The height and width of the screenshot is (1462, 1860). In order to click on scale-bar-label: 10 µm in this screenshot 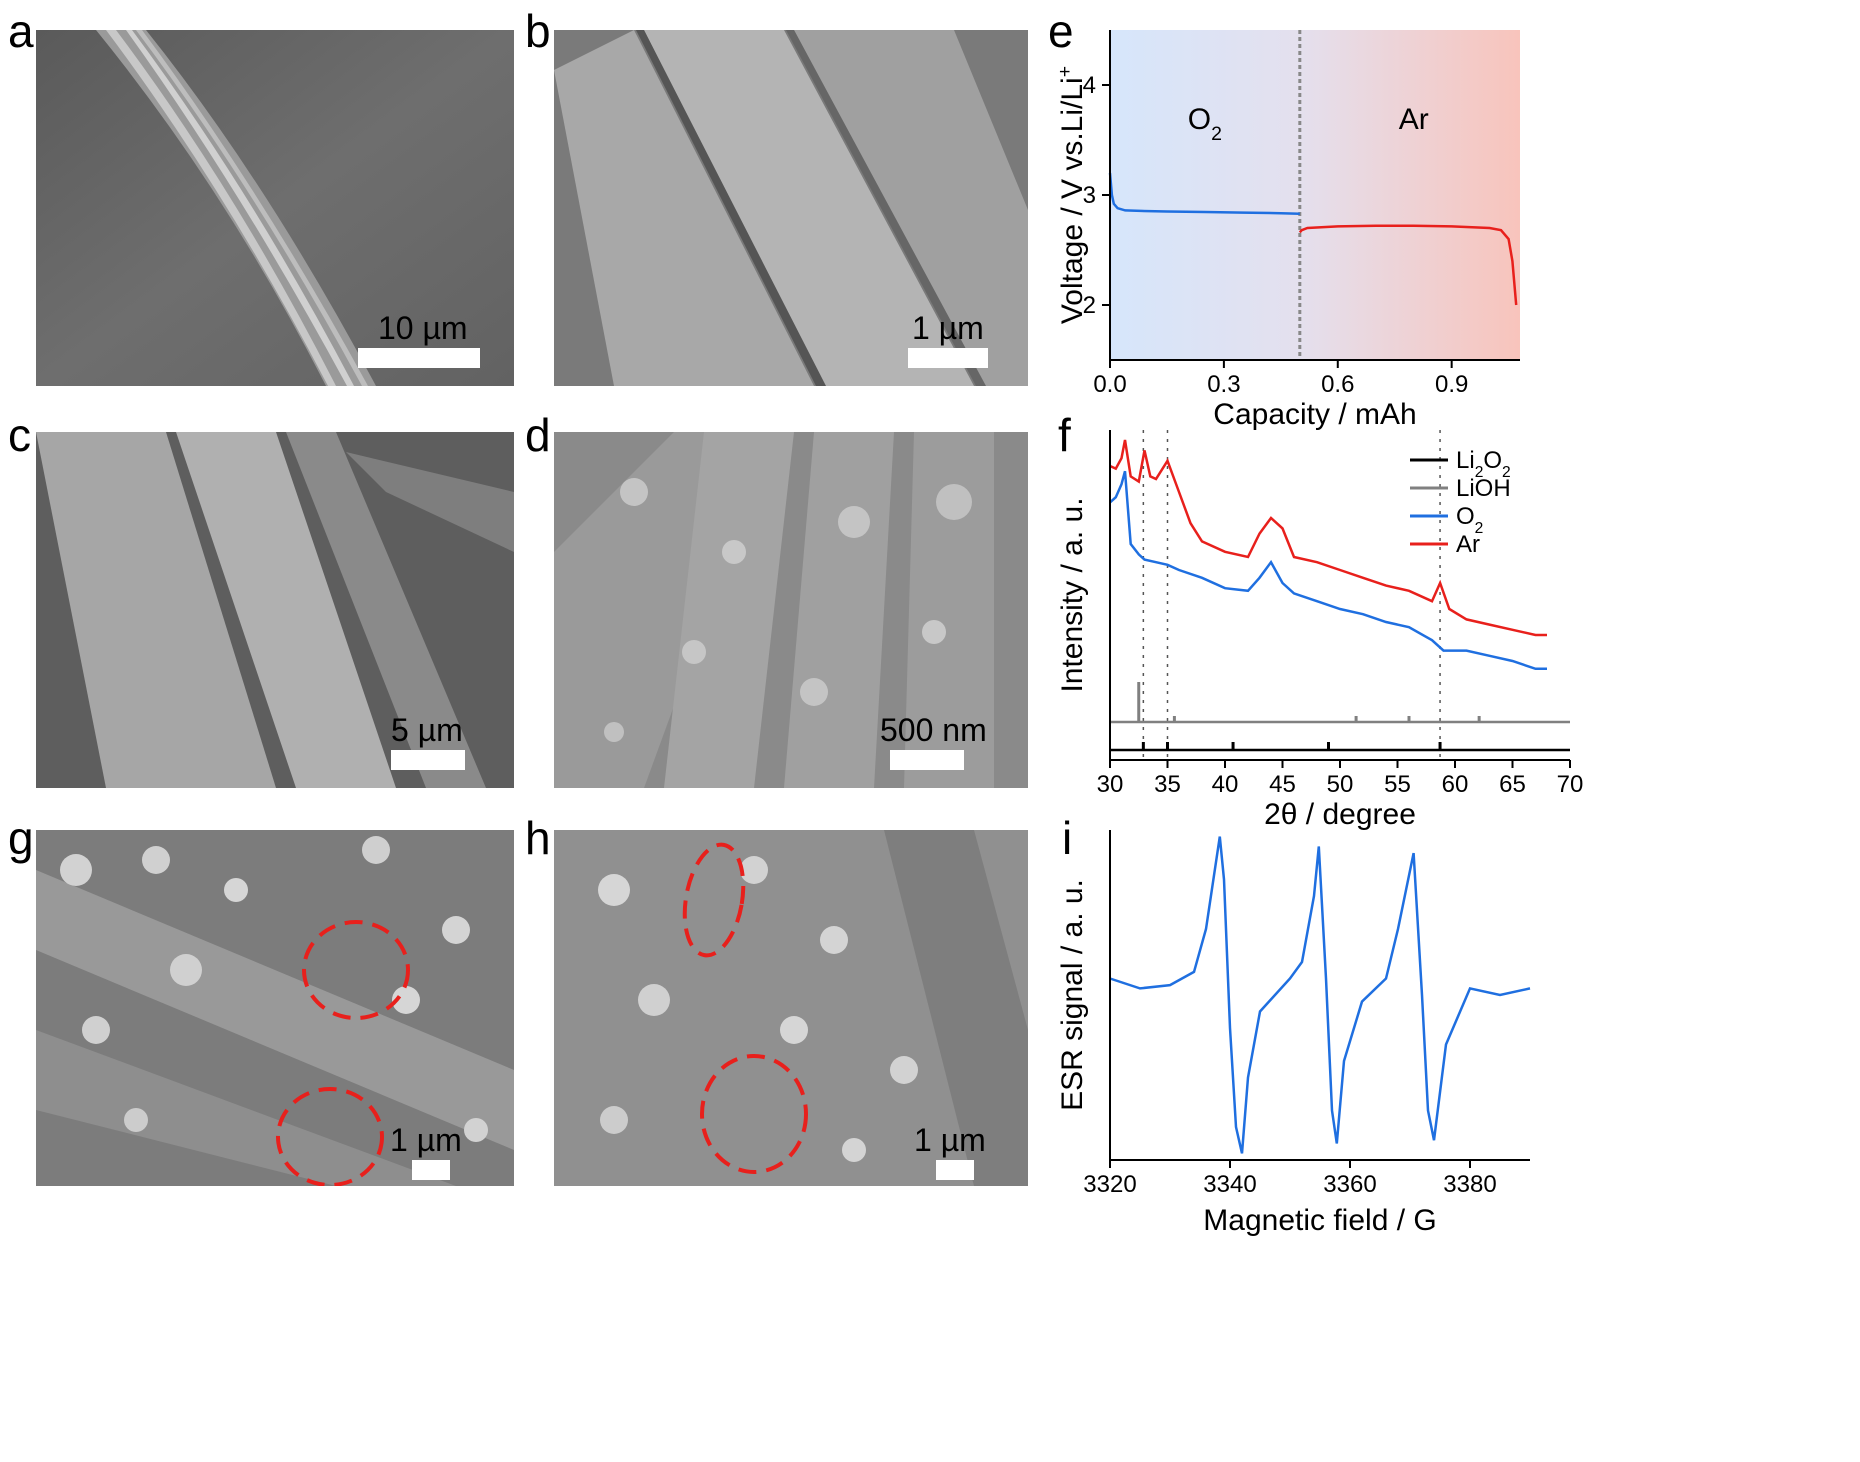, I will do `click(423, 328)`.